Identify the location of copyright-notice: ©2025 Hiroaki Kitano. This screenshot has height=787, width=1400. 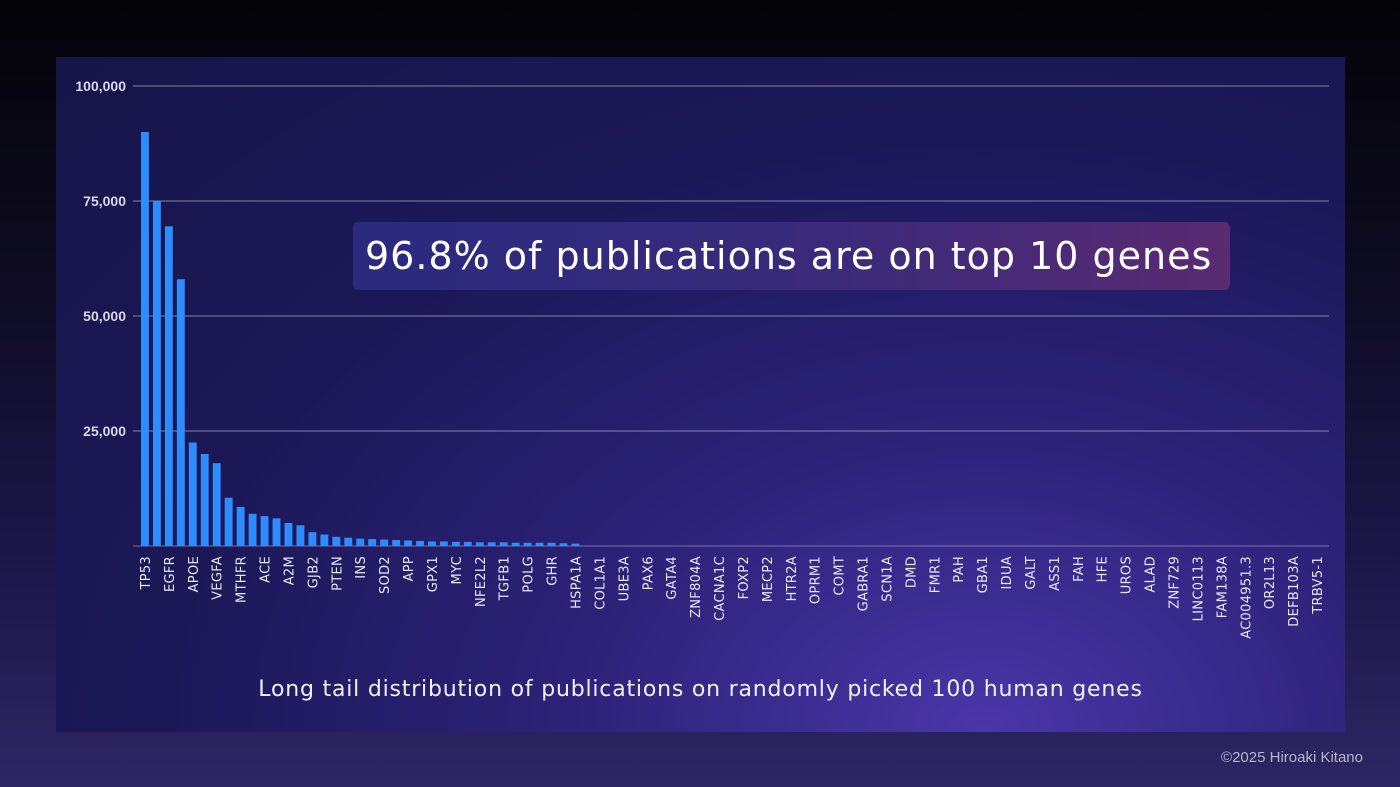
(1292, 757).